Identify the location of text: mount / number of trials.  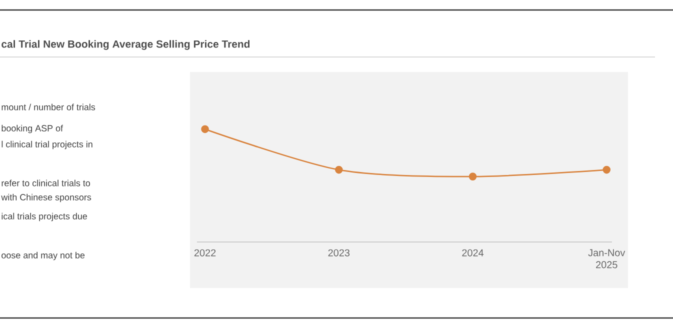
(49, 107).